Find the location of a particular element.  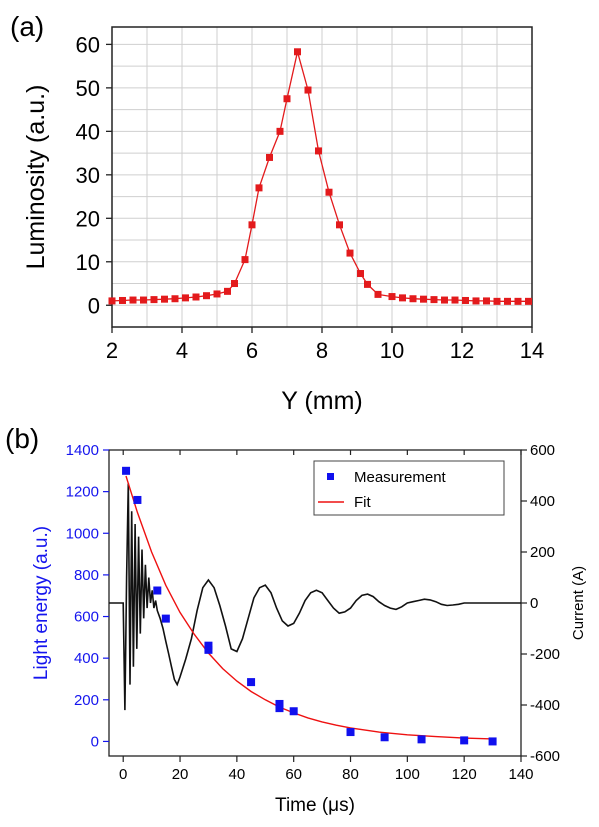

y-tick-label-right: 0 is located at coordinates (534, 603).